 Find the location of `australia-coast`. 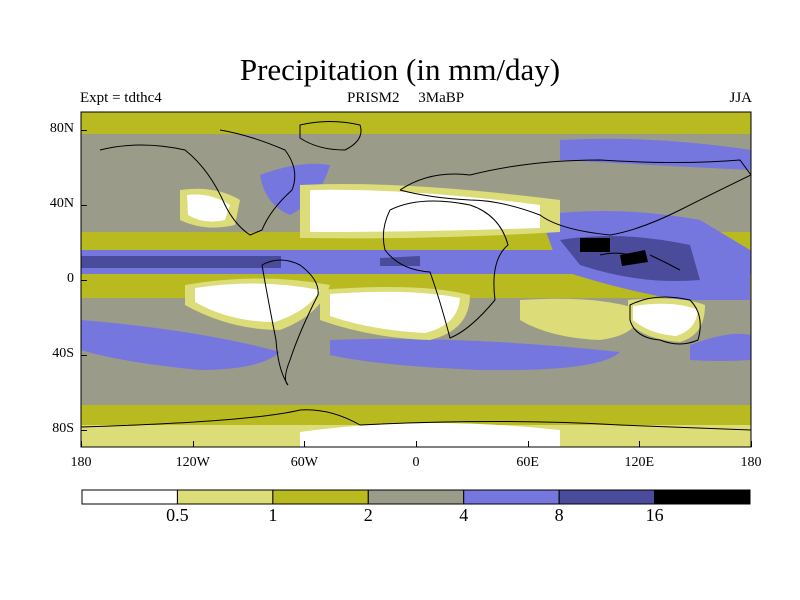

australia-coast is located at coordinates (665, 320).